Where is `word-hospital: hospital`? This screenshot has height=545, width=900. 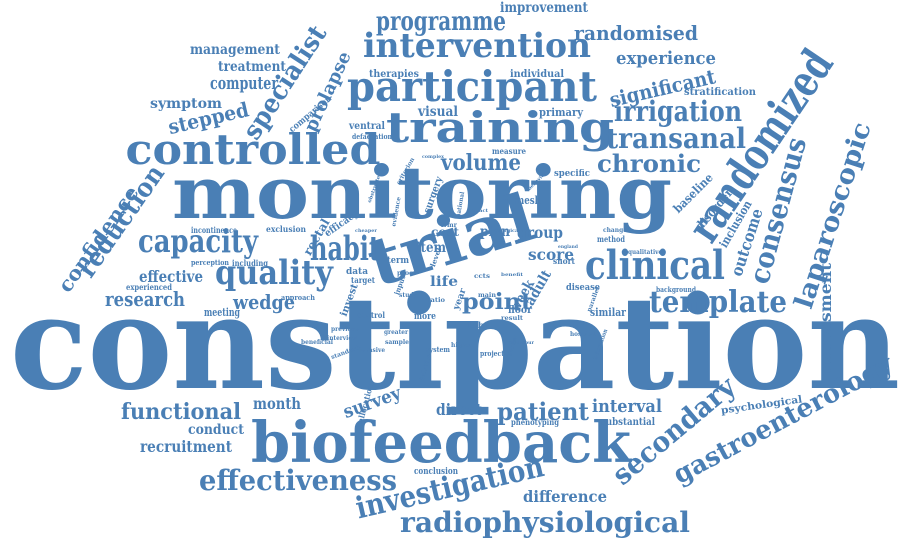 word-hospital: hospital is located at coordinates (583, 334).